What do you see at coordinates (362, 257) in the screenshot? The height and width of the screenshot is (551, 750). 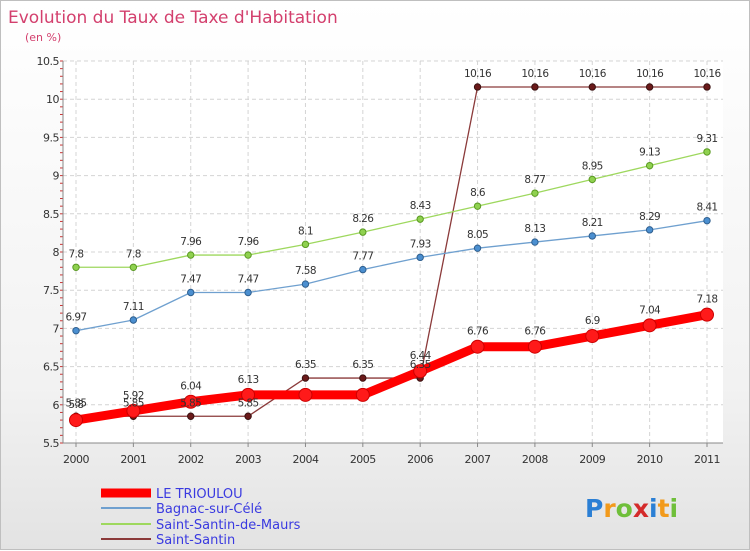 I see `data-label-bagnac-sur-c-l-: 7.77` at bounding box center [362, 257].